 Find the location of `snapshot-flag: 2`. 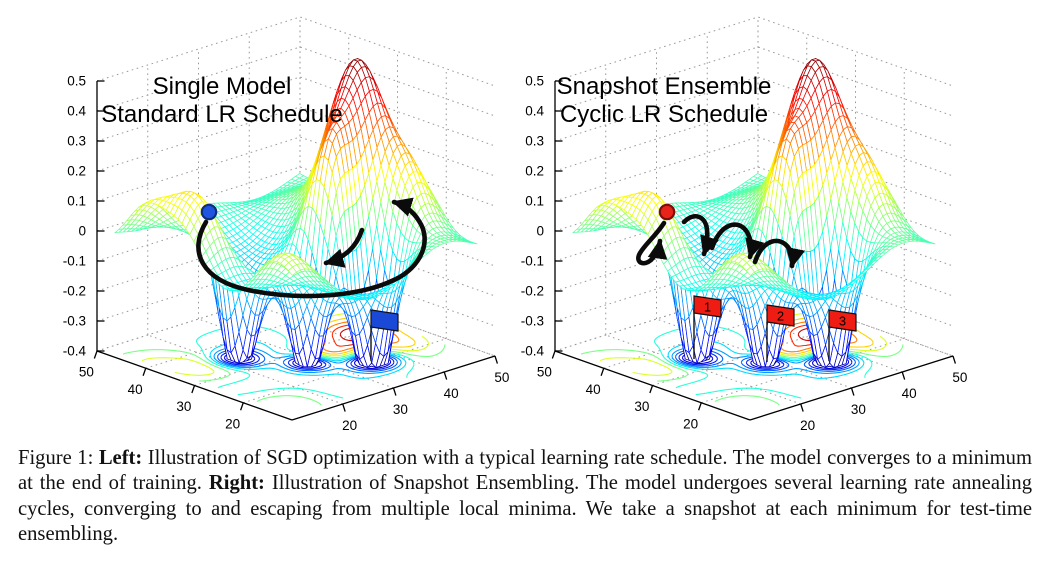

snapshot-flag: 2 is located at coordinates (780, 315).